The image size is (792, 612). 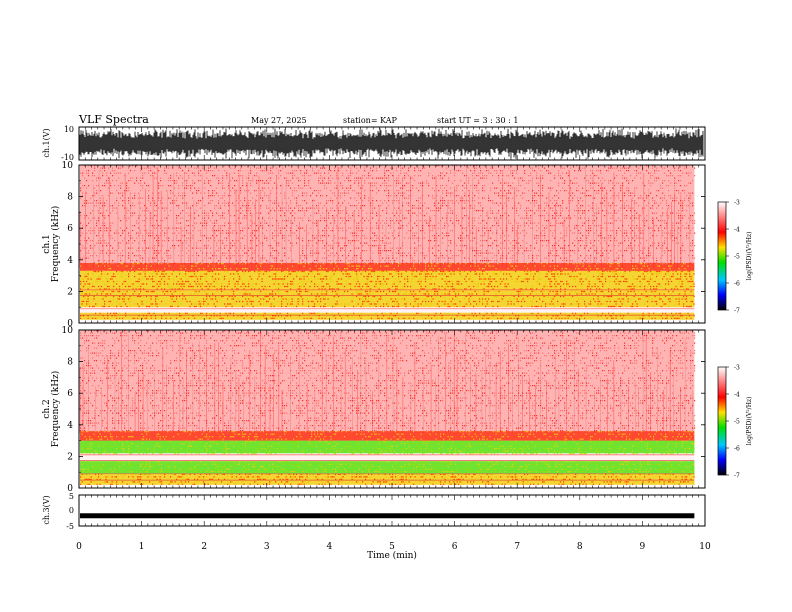 I want to click on time-tick-label-0: 0, so click(x=79, y=547).